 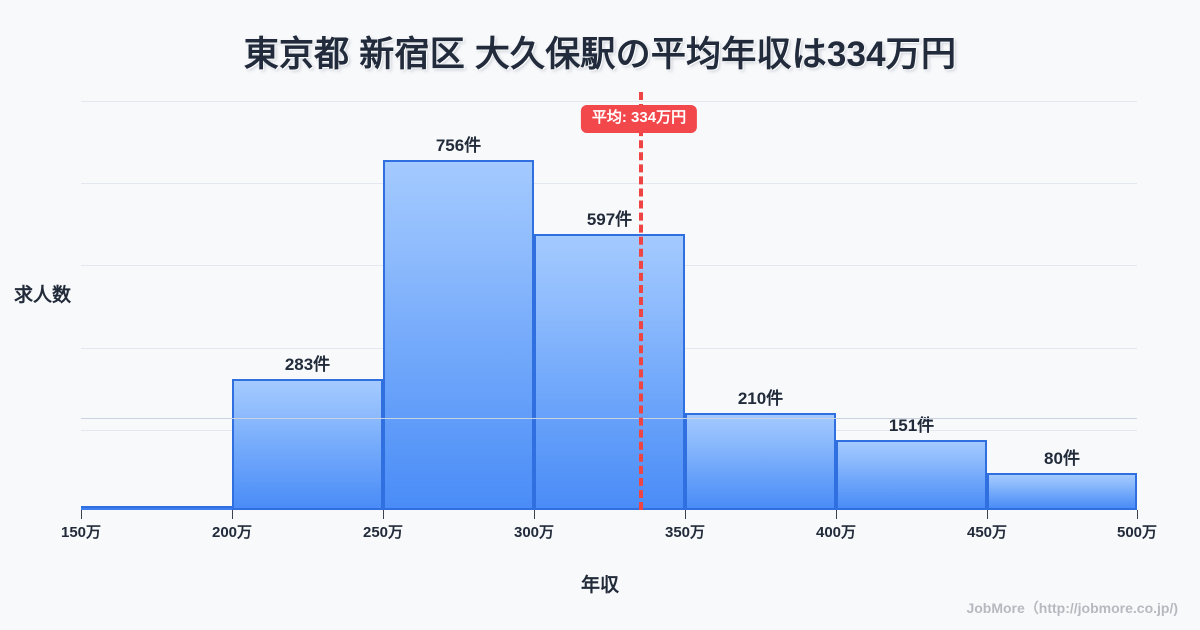 What do you see at coordinates (911, 425) in the screenshot?
I see `bar-value-label: 151件` at bounding box center [911, 425].